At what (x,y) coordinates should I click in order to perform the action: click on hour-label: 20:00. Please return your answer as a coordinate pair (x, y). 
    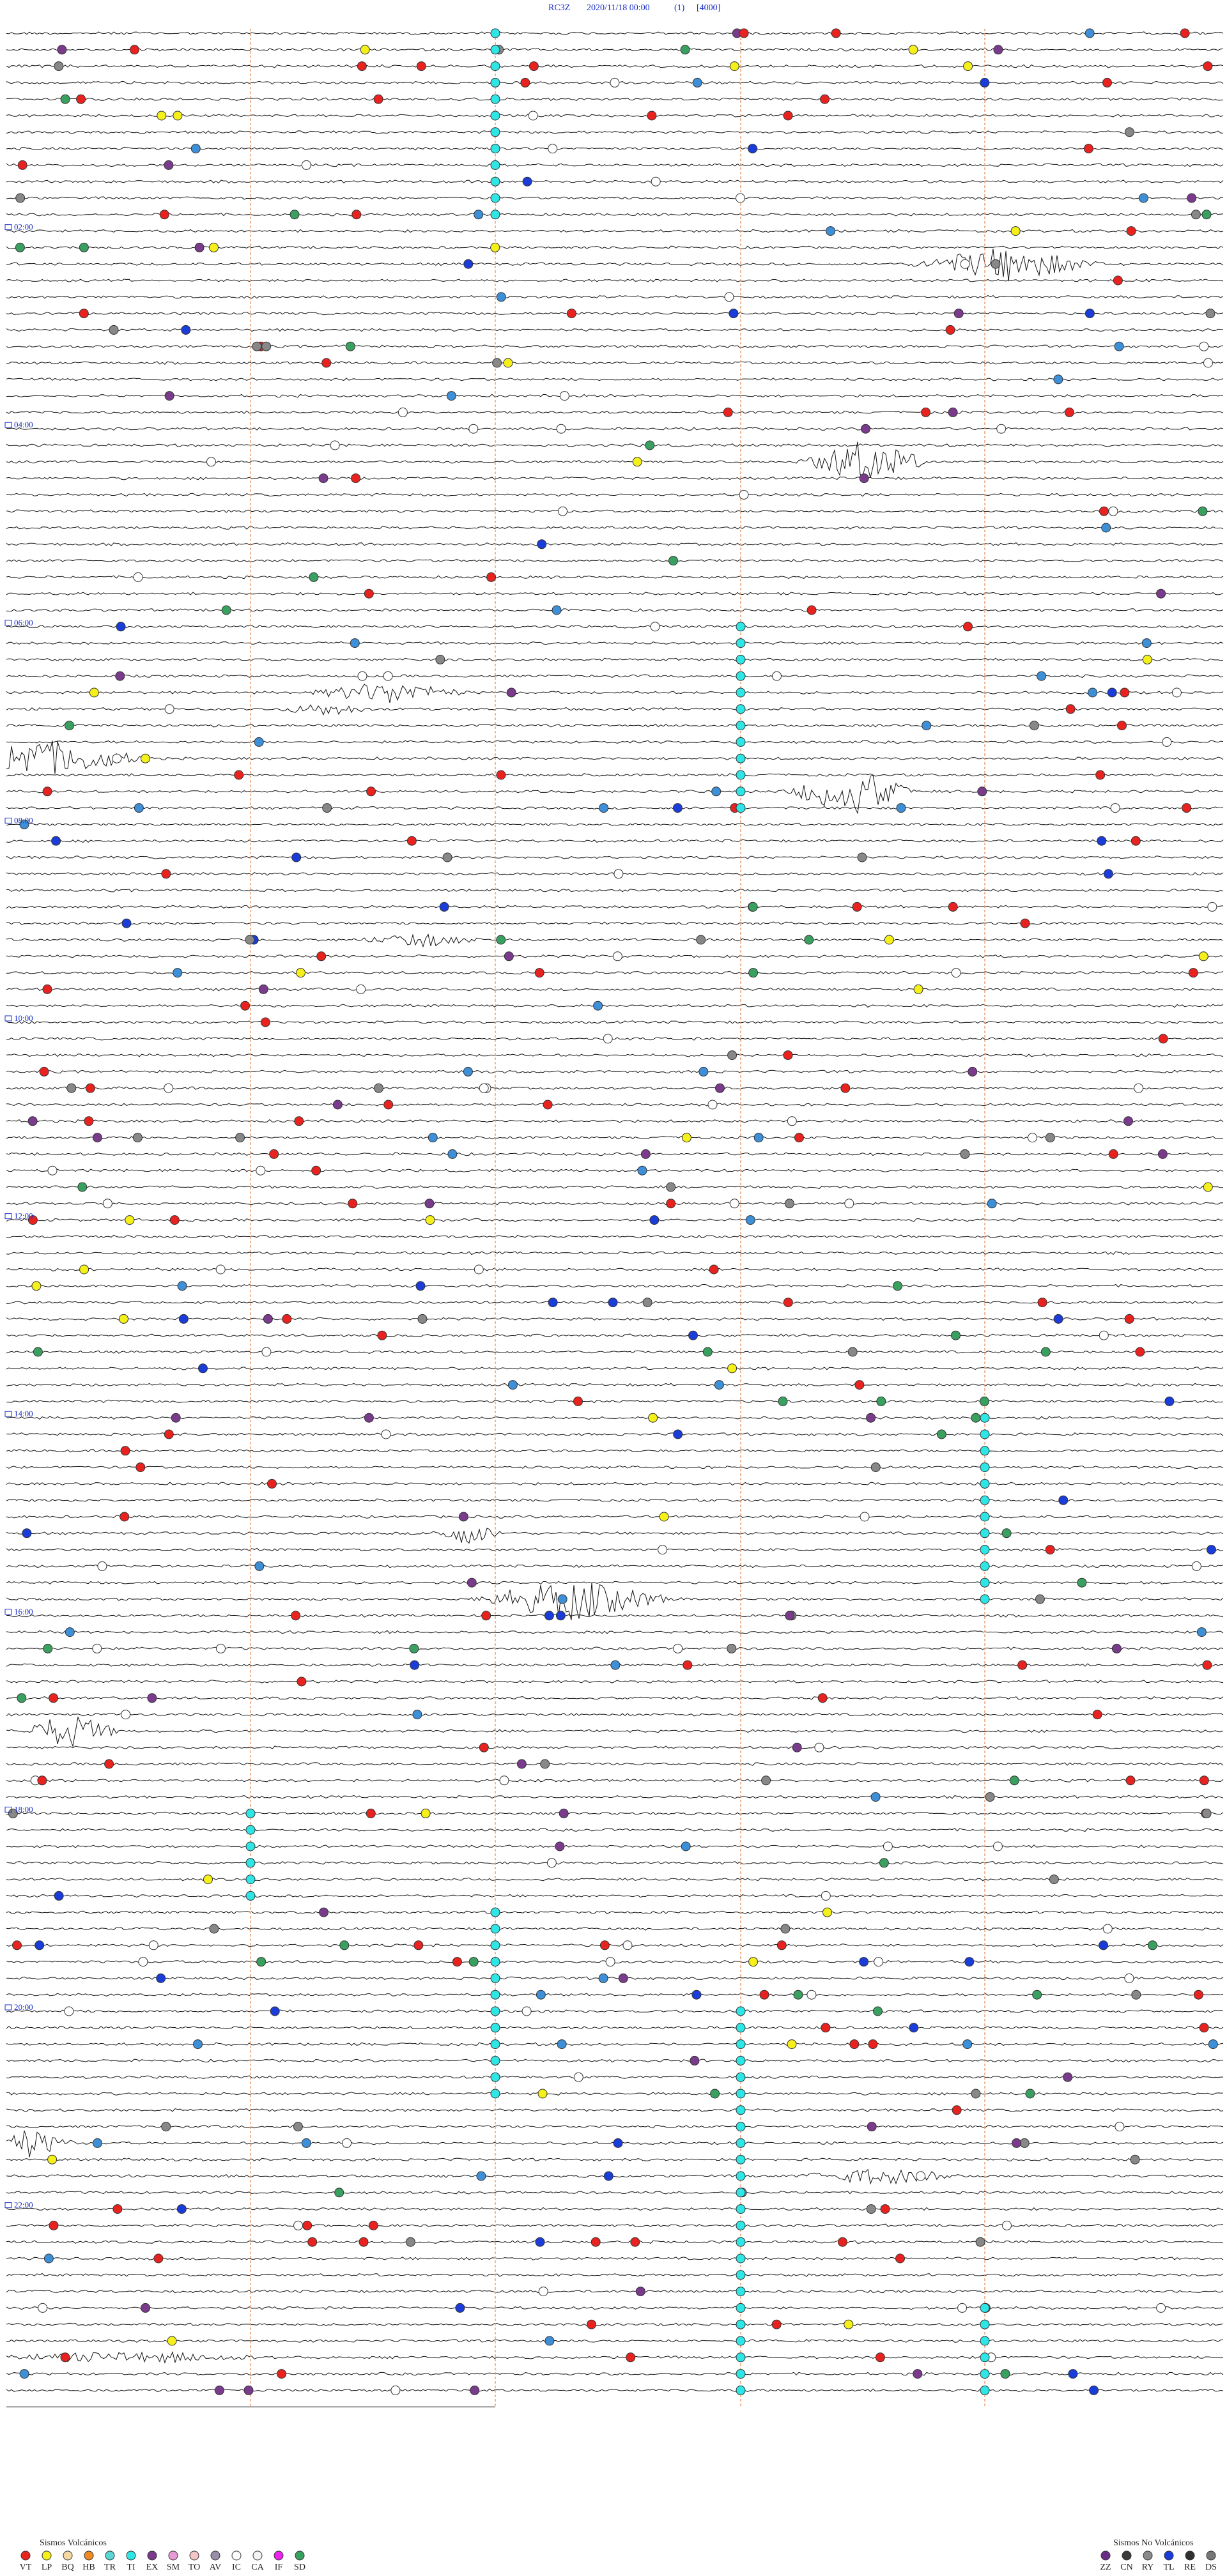
    Looking at the image, I should click on (23, 2007).